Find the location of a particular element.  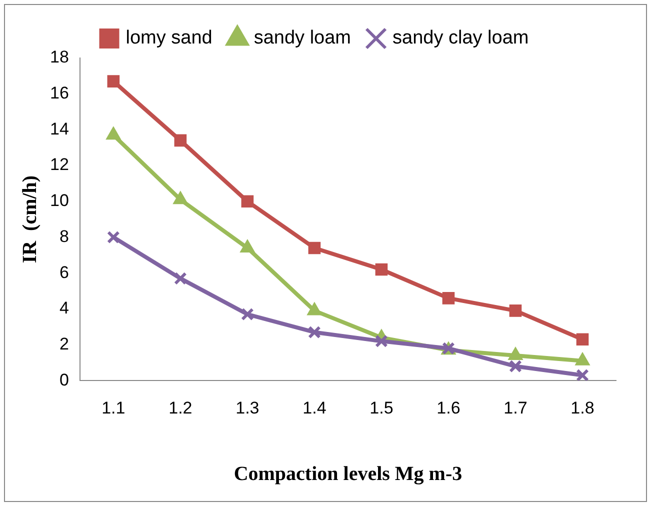

y-tick-label: 14 is located at coordinates (59, 128).